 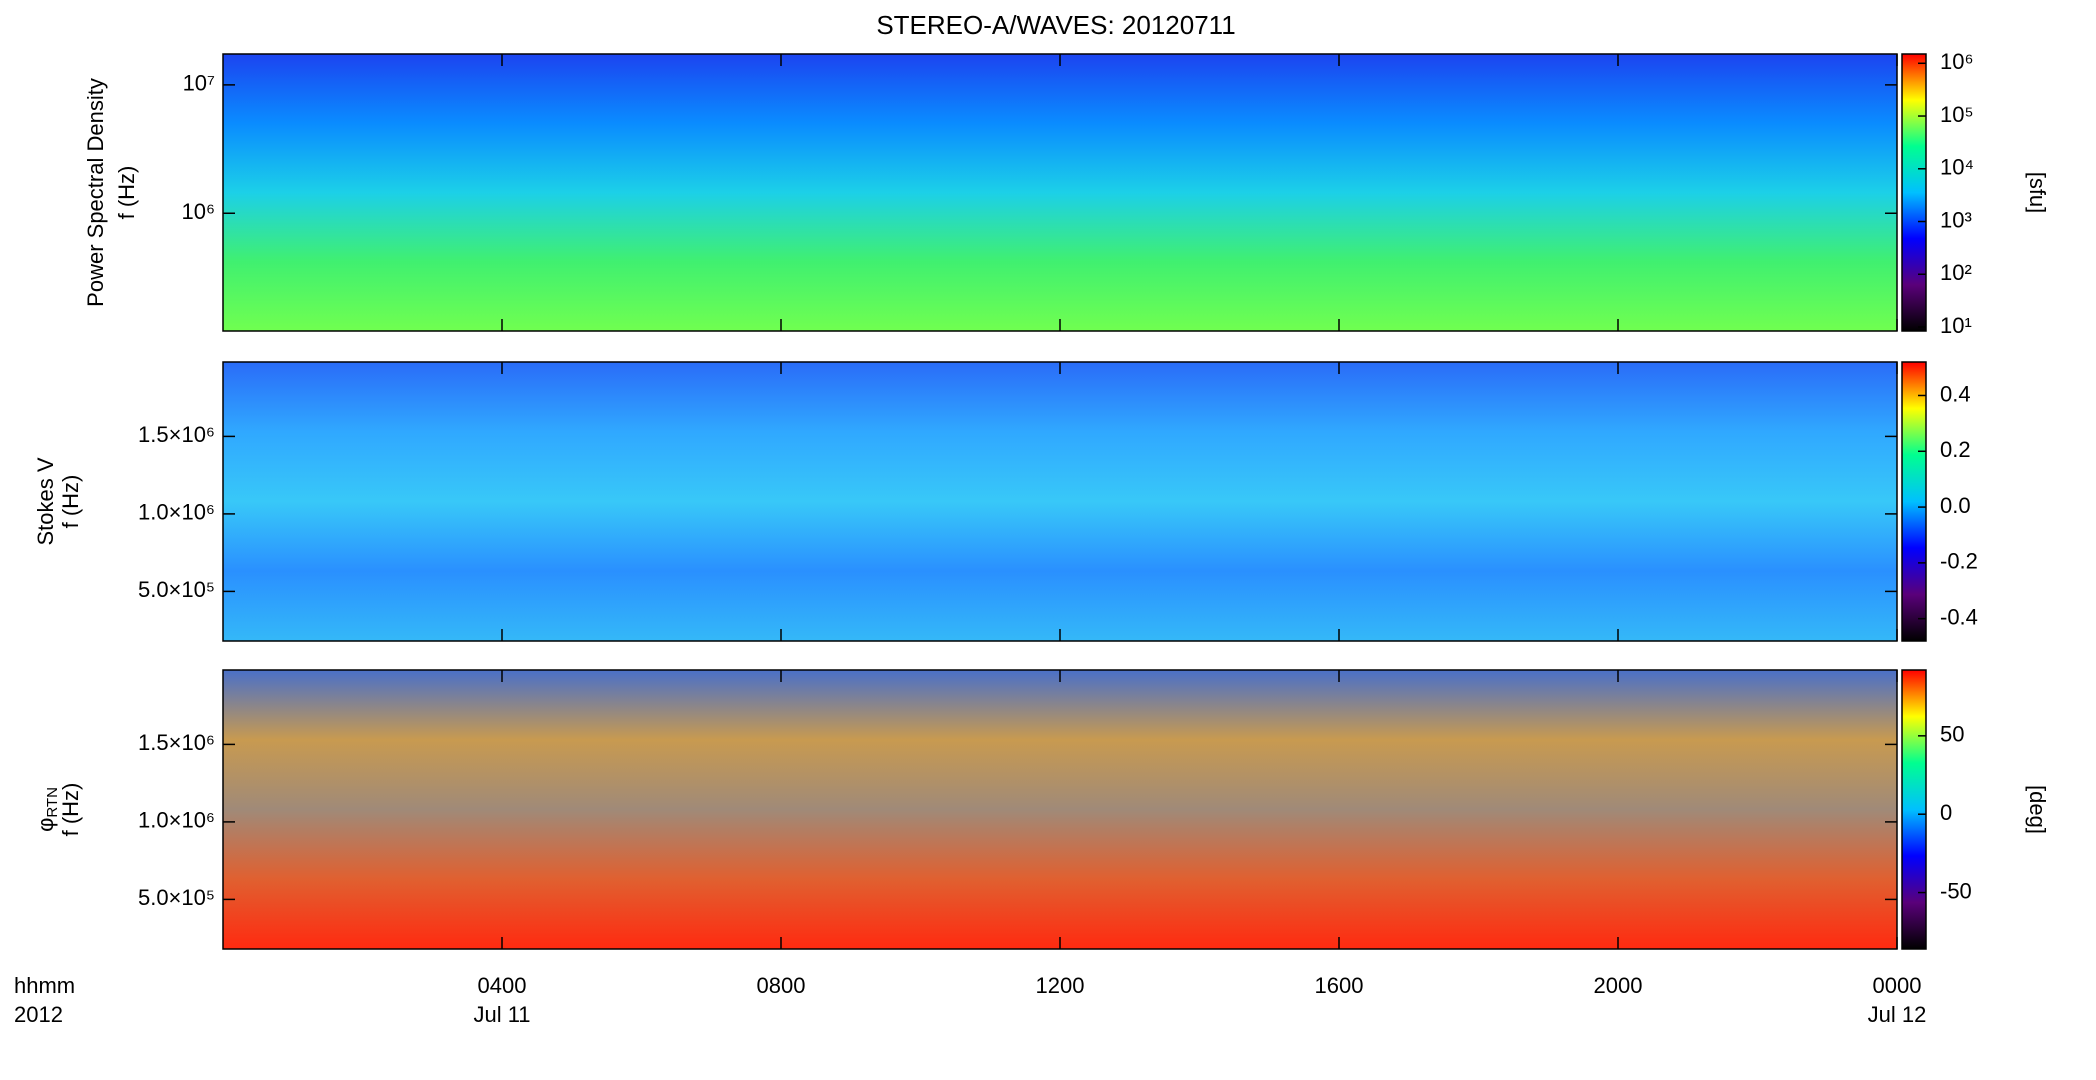 I want to click on y-axis-label: Power Spectral Density, so click(x=95, y=192).